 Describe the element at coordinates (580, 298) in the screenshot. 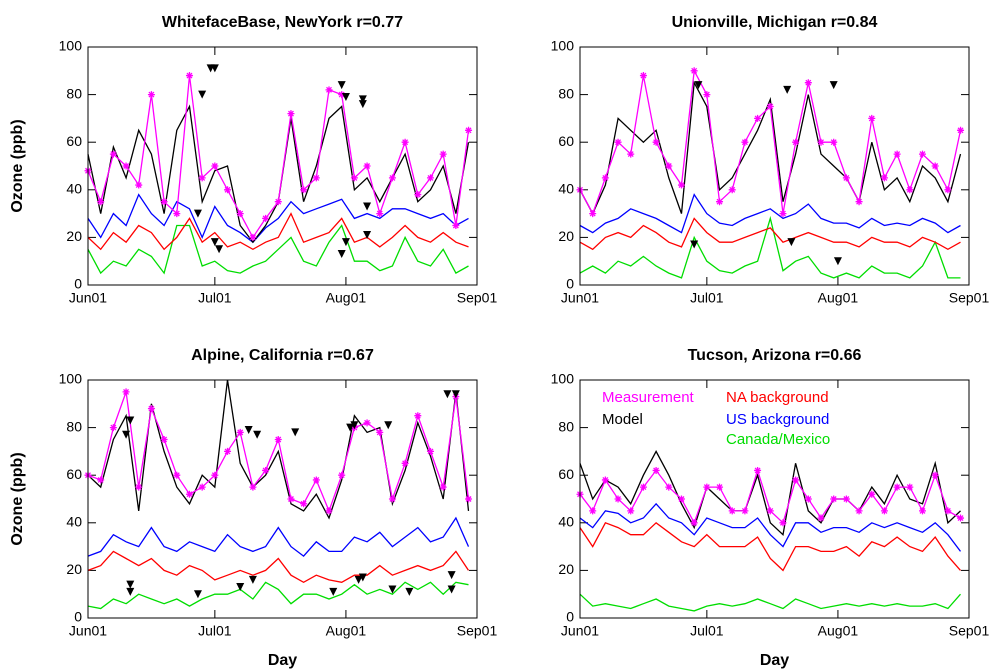

I see `x-tick-label: Jun01` at that location.